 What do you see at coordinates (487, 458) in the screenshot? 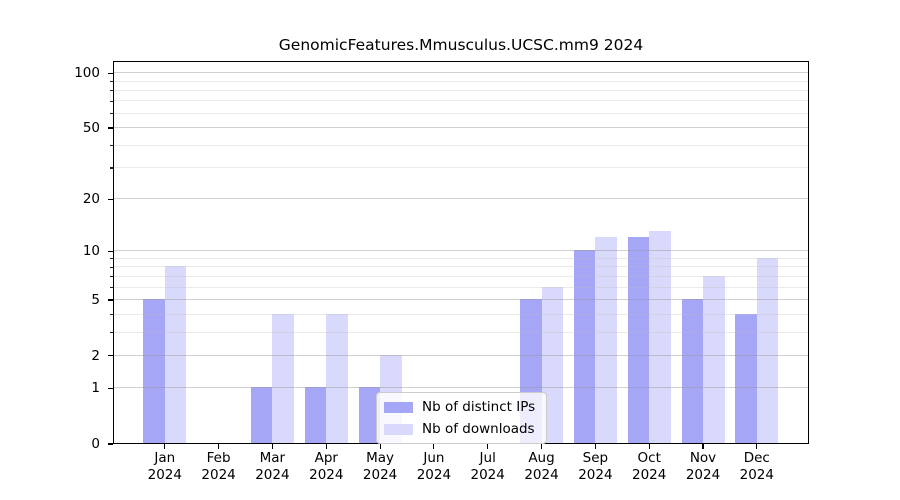
I see `x-tick-month: Jul` at bounding box center [487, 458].